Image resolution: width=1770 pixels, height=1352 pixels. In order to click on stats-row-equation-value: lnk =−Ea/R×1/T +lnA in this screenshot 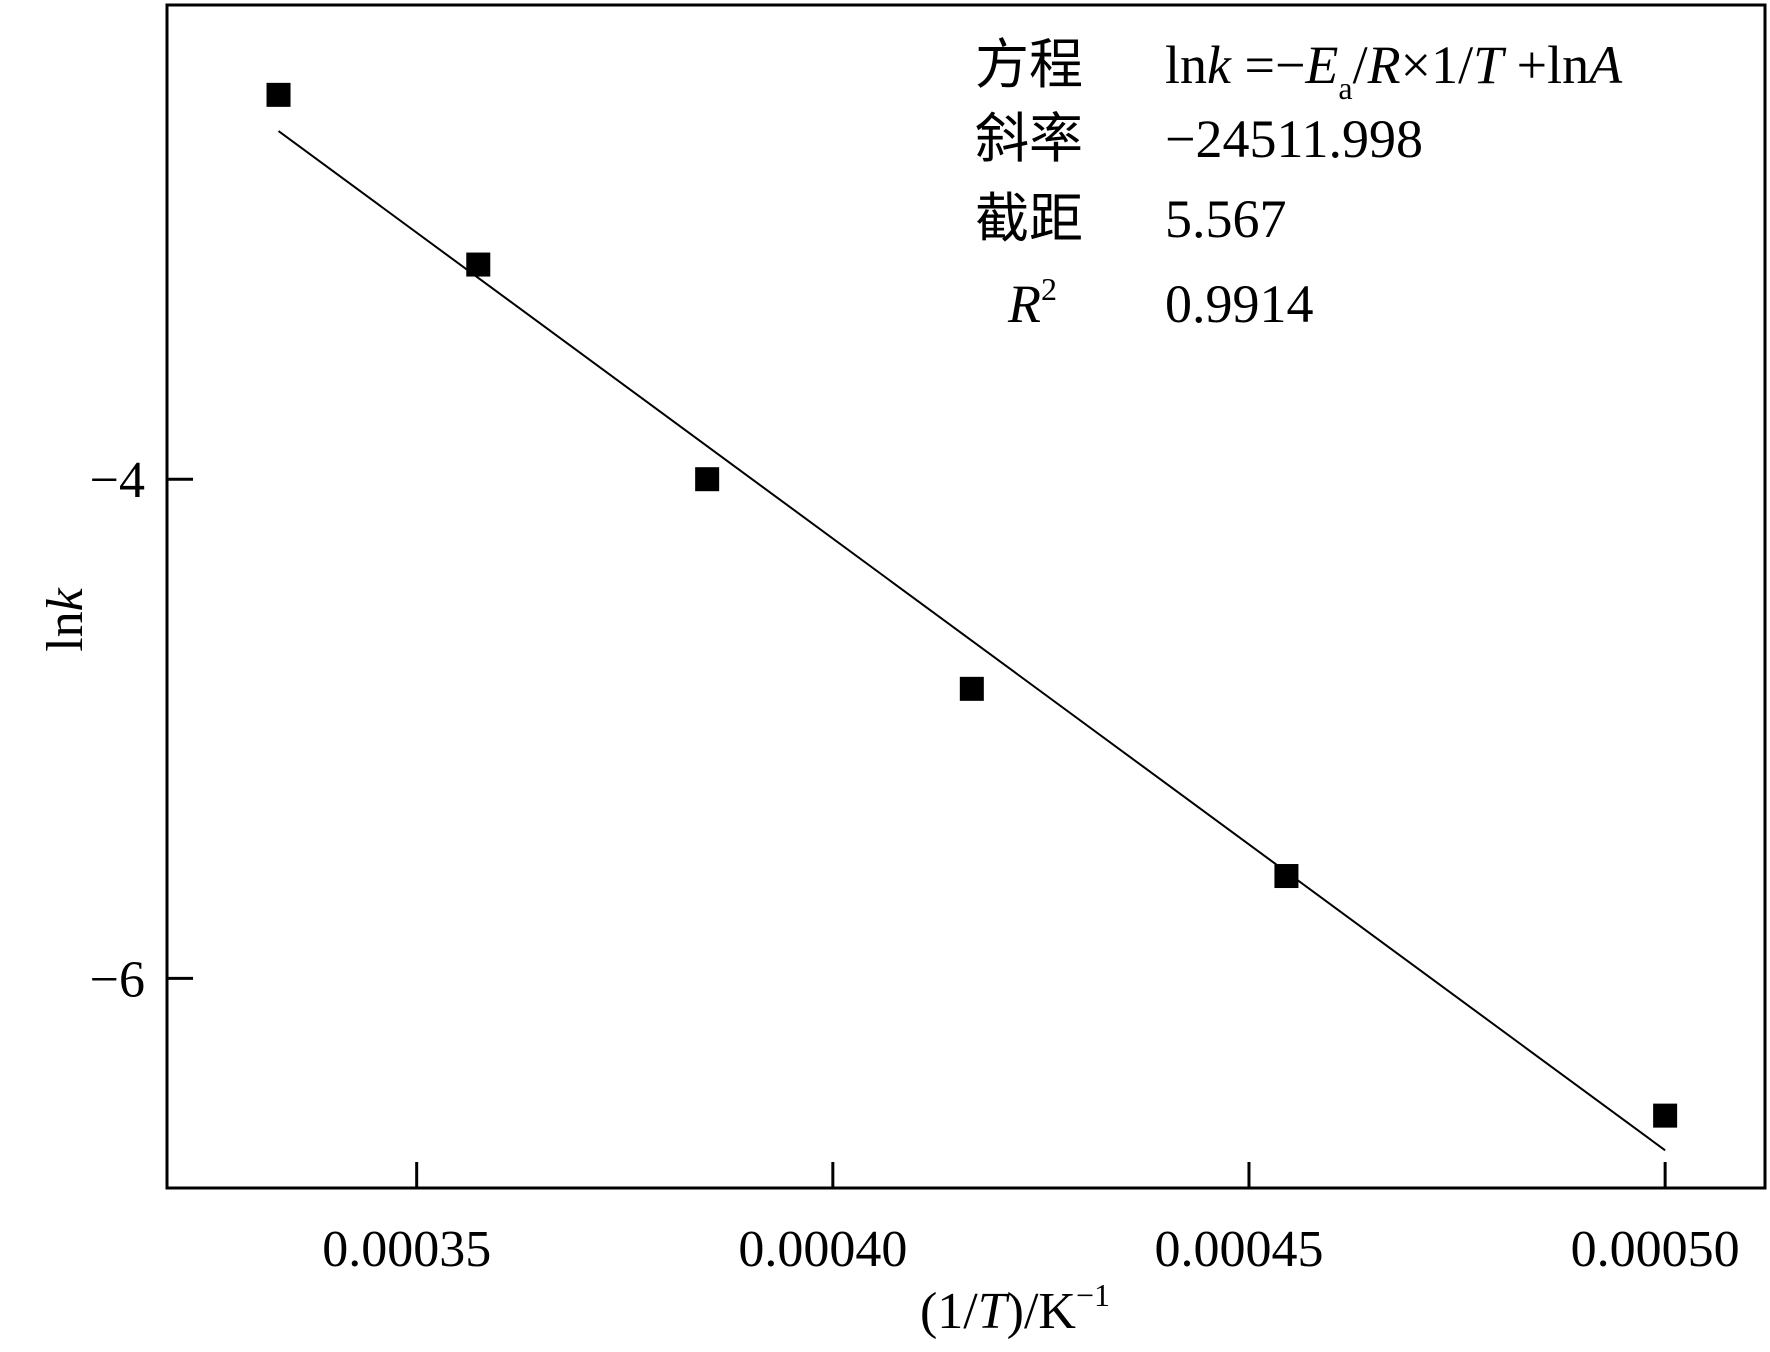, I will do `click(1394, 70)`.